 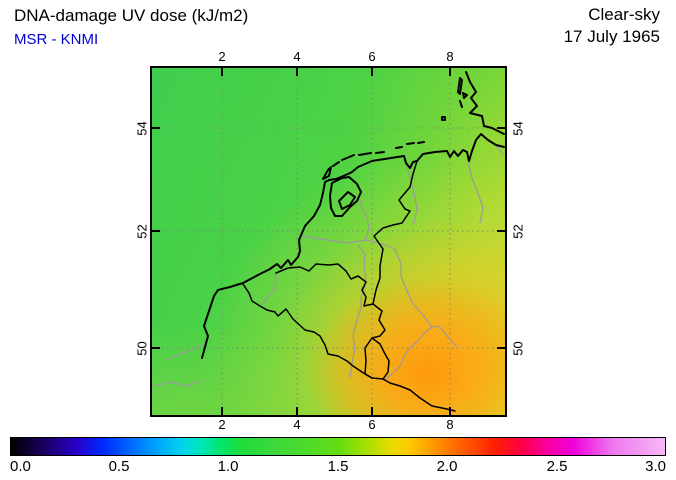 What do you see at coordinates (222, 424) in the screenshot?
I see `lon-tick-bottom-2: 2` at bounding box center [222, 424].